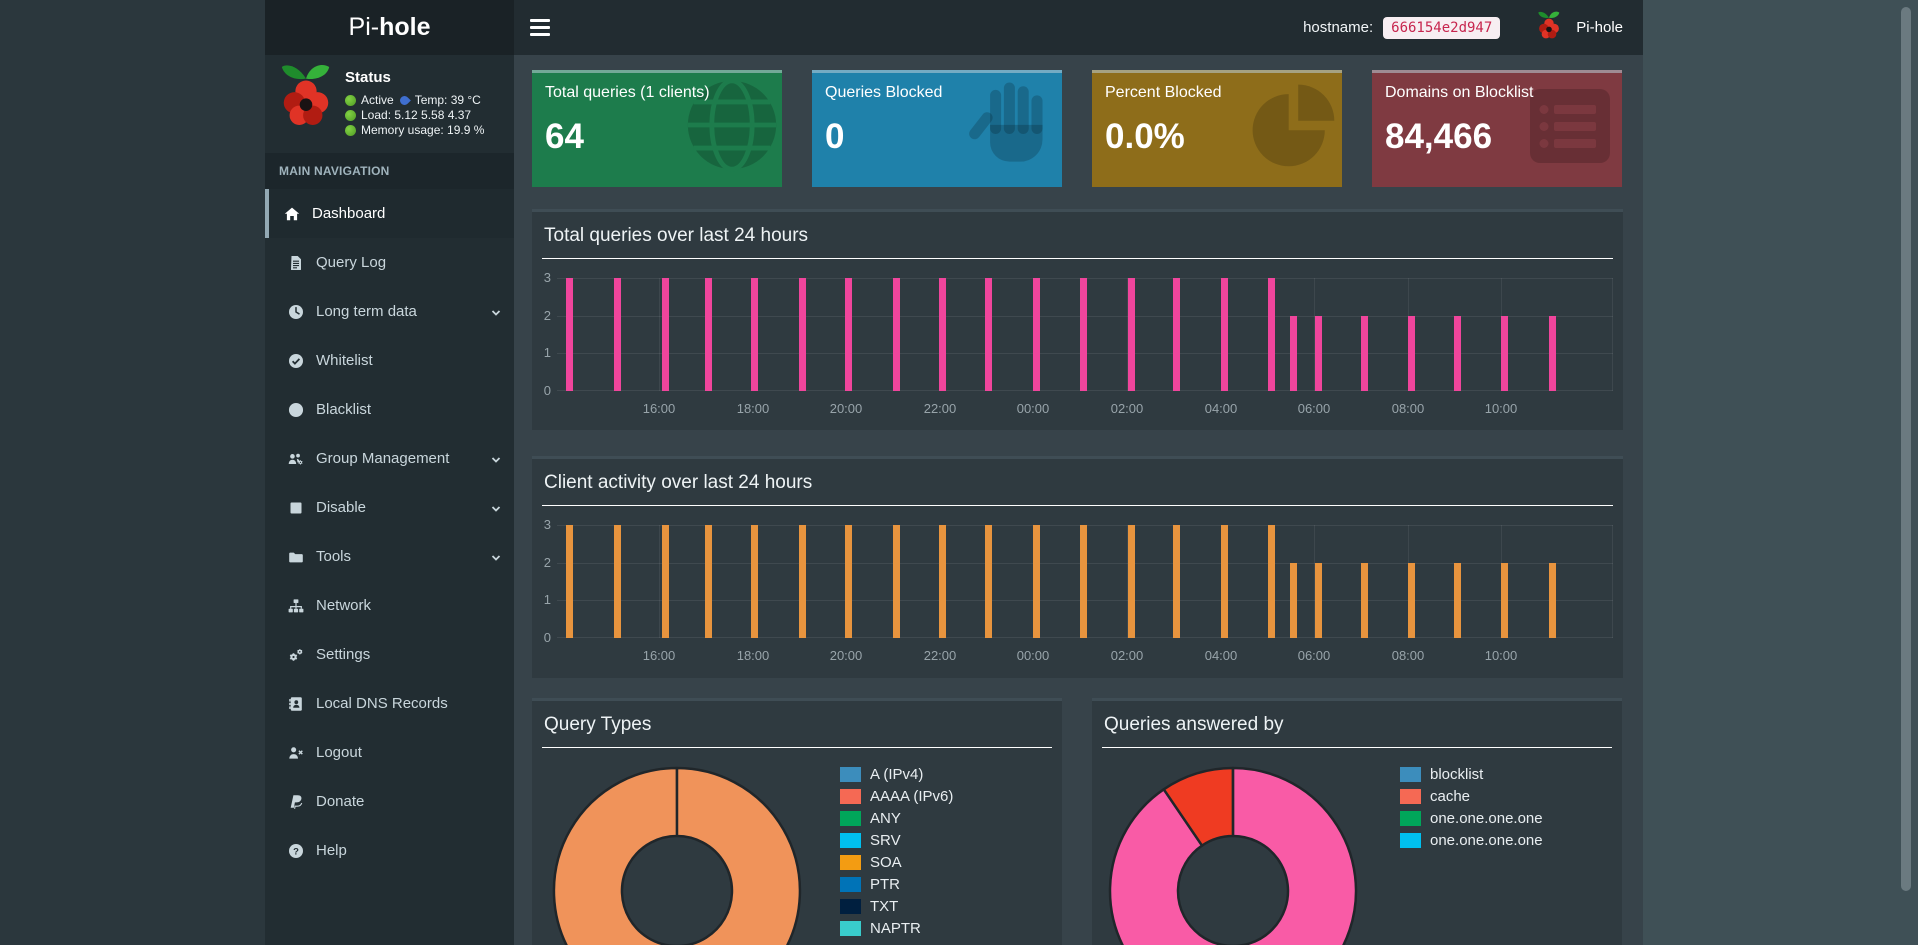  What do you see at coordinates (896, 928) in the screenshot?
I see `legend-item-naptr: NAPTR` at bounding box center [896, 928].